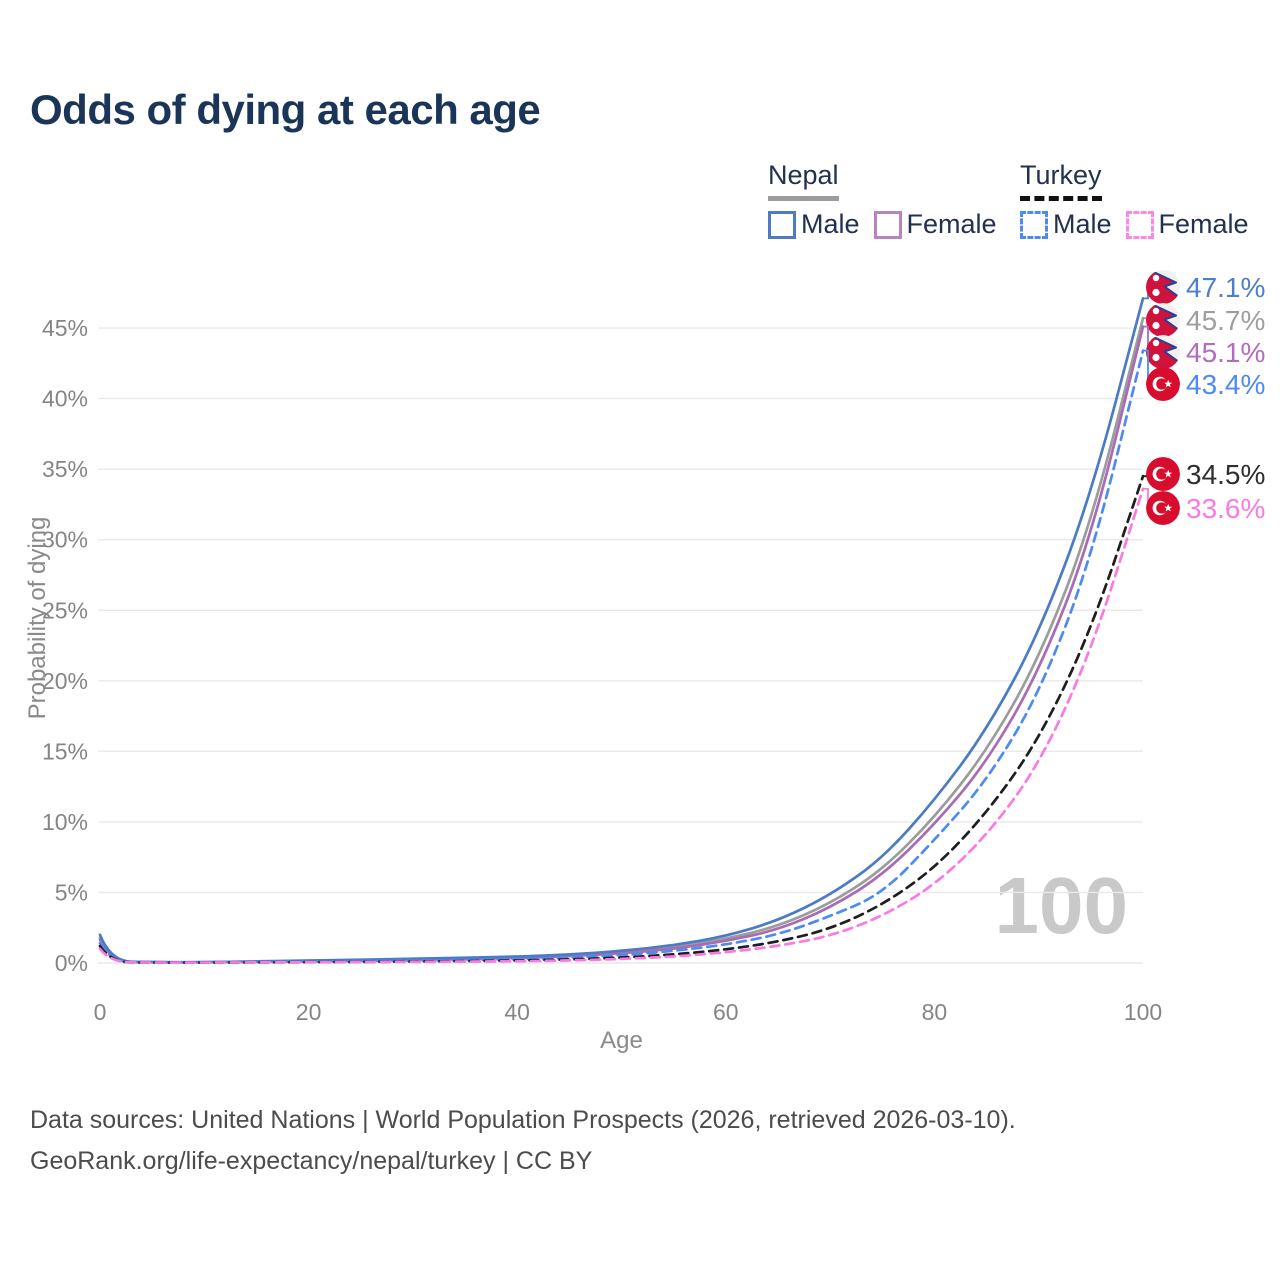 This screenshot has width=1280, height=1280. I want to click on legend-country-nepal: Nepal, so click(803, 180).